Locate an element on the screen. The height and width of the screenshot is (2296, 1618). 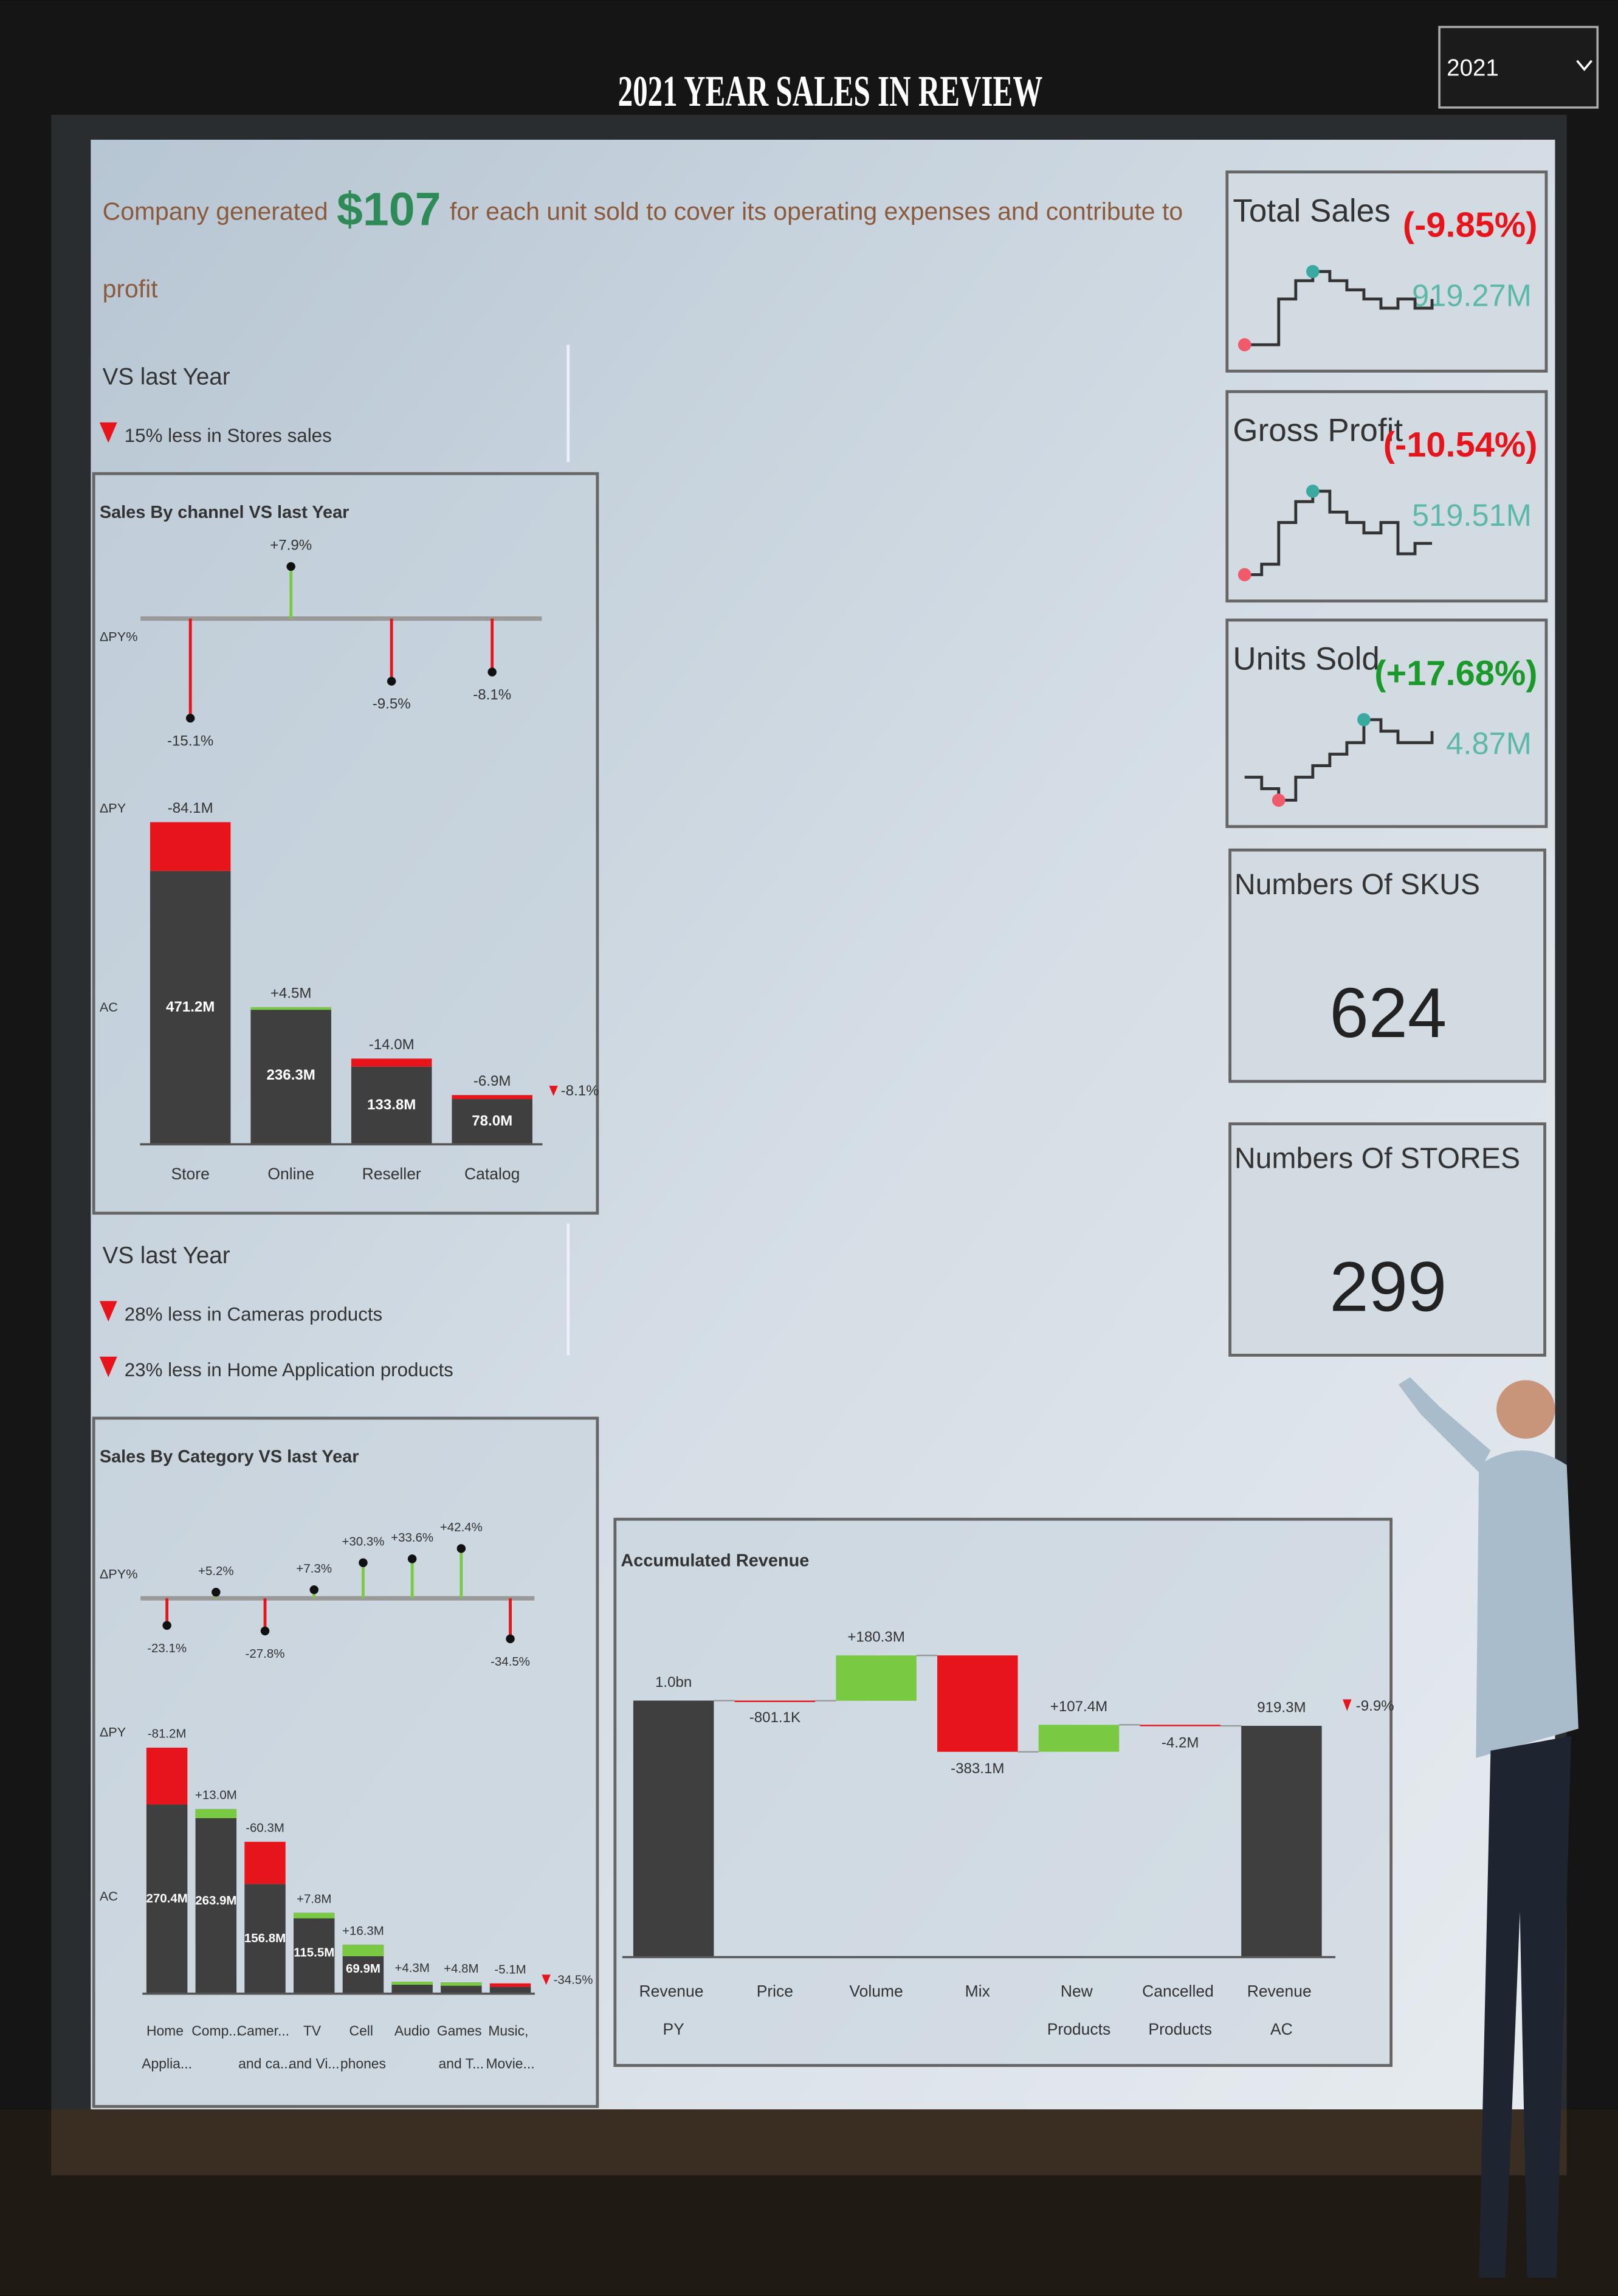
label-line: TV is located at coordinates (314, 2030).